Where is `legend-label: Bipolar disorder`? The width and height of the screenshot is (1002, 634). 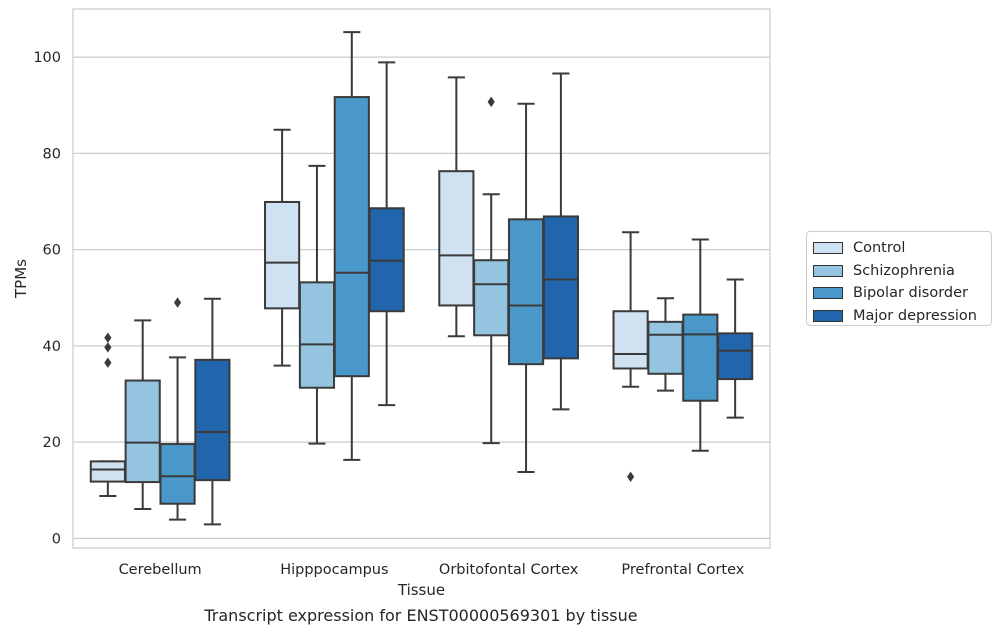 legend-label: Bipolar disorder is located at coordinates (910, 293).